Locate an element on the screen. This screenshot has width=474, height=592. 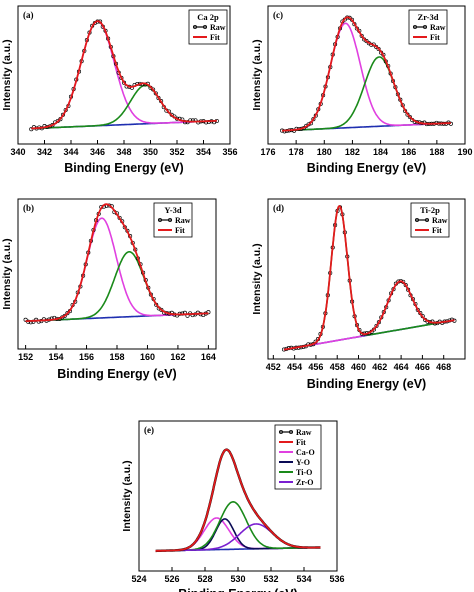
x-tick-label: 178 is located at coordinates (296, 152).